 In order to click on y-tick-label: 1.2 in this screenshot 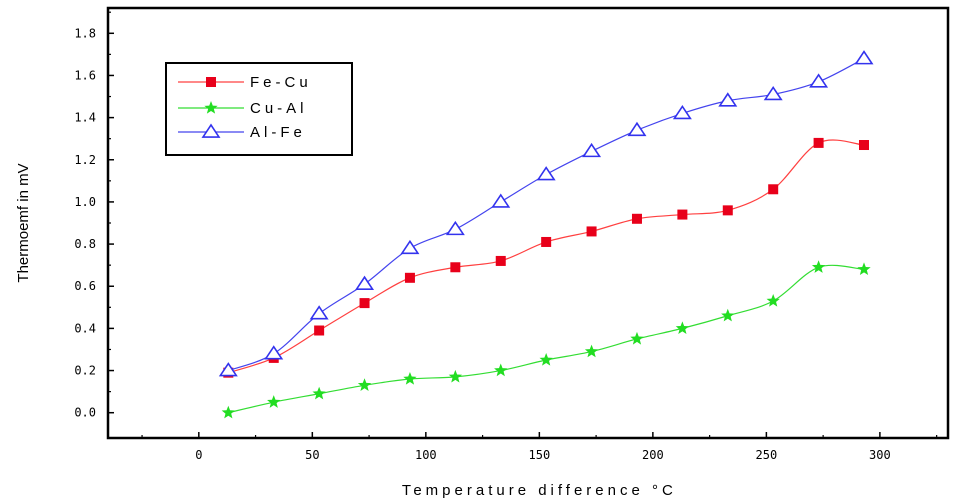, I will do `click(85, 160)`.